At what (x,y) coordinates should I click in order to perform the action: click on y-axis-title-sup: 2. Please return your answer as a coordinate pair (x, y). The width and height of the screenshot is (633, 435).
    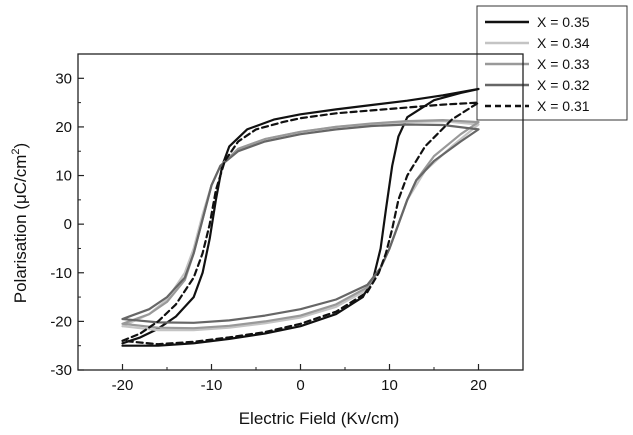
    Looking at the image, I should click on (16, 151).